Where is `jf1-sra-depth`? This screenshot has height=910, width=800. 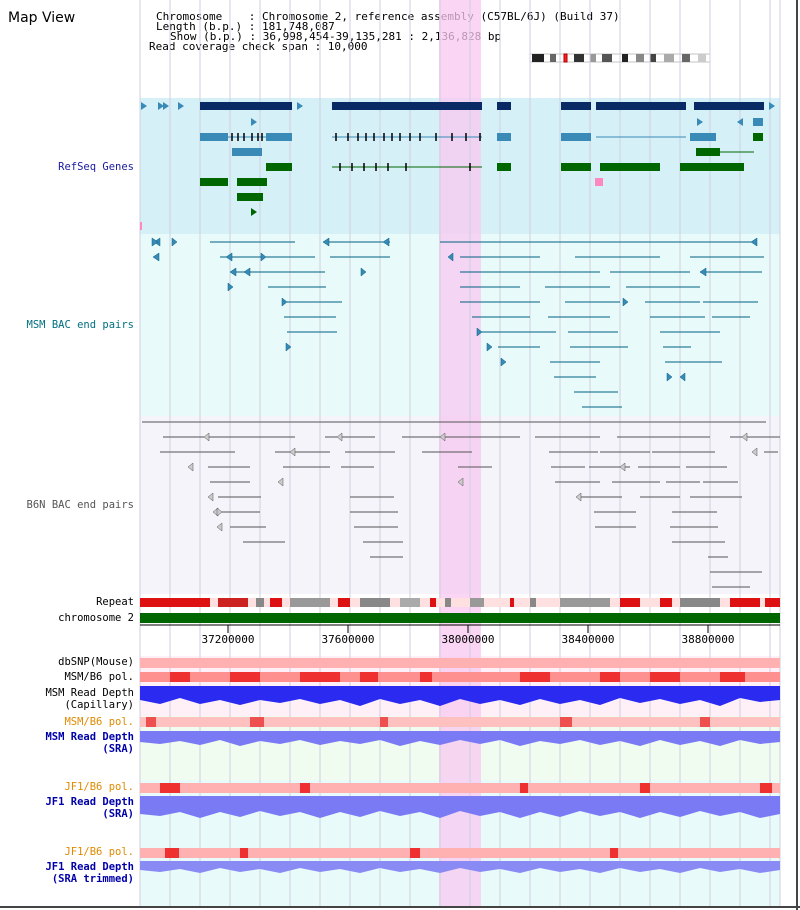
jf1-sra-depth is located at coordinates (460, 807).